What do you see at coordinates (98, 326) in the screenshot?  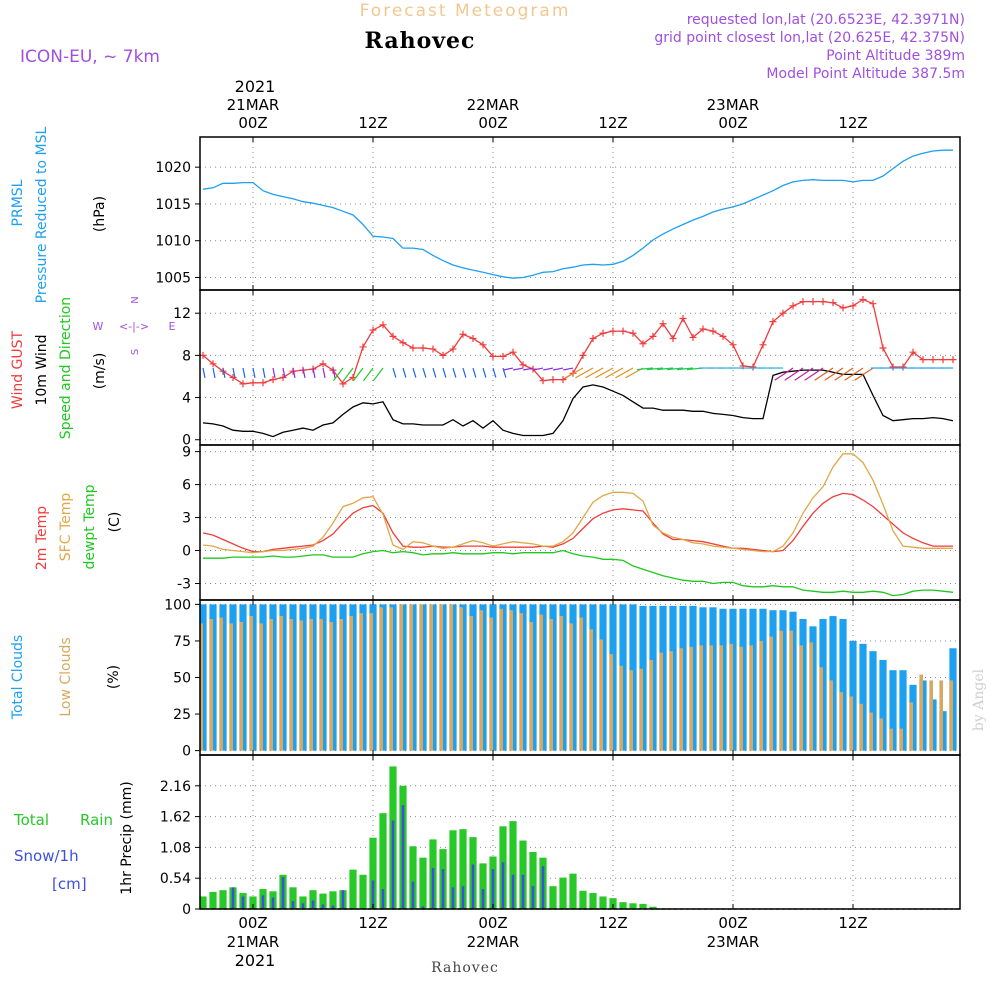 I see `compass-west: W` at bounding box center [98, 326].